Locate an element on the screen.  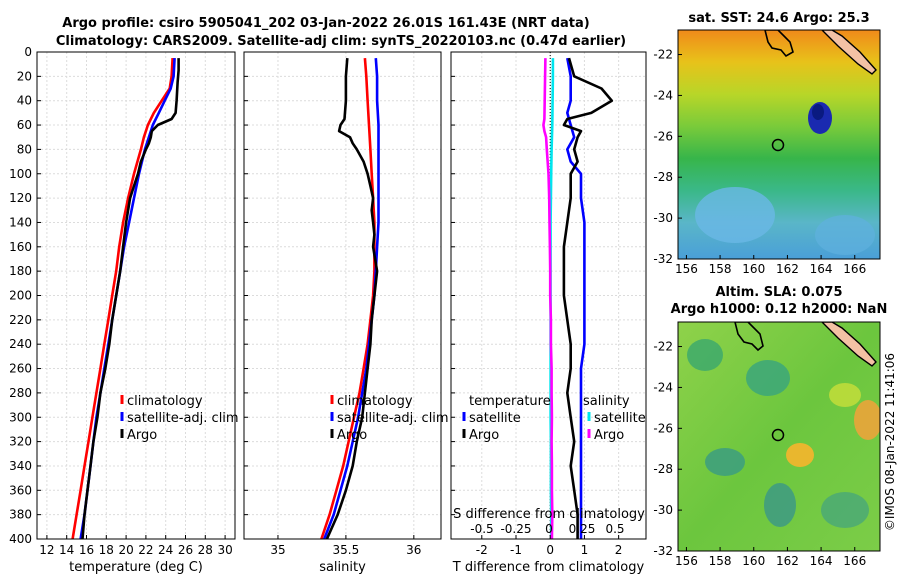
y-tick-label: 0 is located at coordinates (28, 52).